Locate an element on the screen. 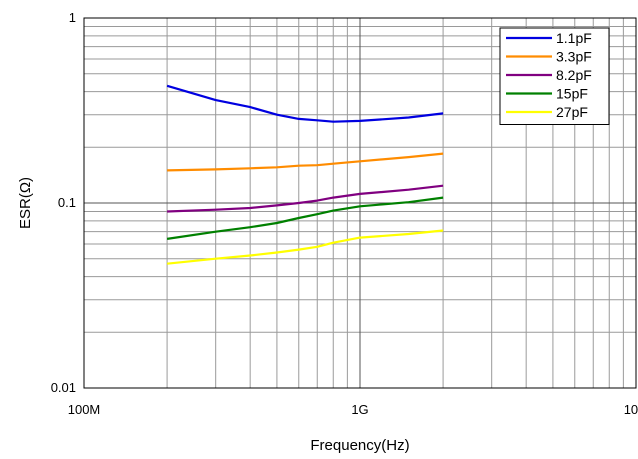 This screenshot has height=459, width=638. series-line-3.3pF is located at coordinates (305, 162).